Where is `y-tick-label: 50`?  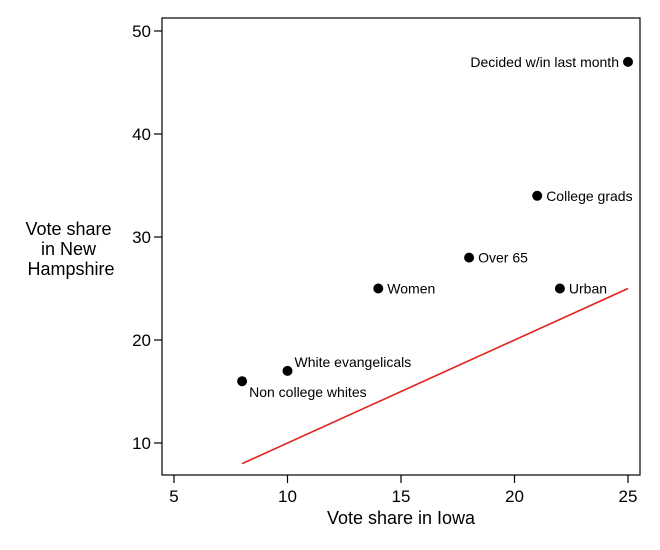
y-tick-label: 50 is located at coordinates (141, 31).